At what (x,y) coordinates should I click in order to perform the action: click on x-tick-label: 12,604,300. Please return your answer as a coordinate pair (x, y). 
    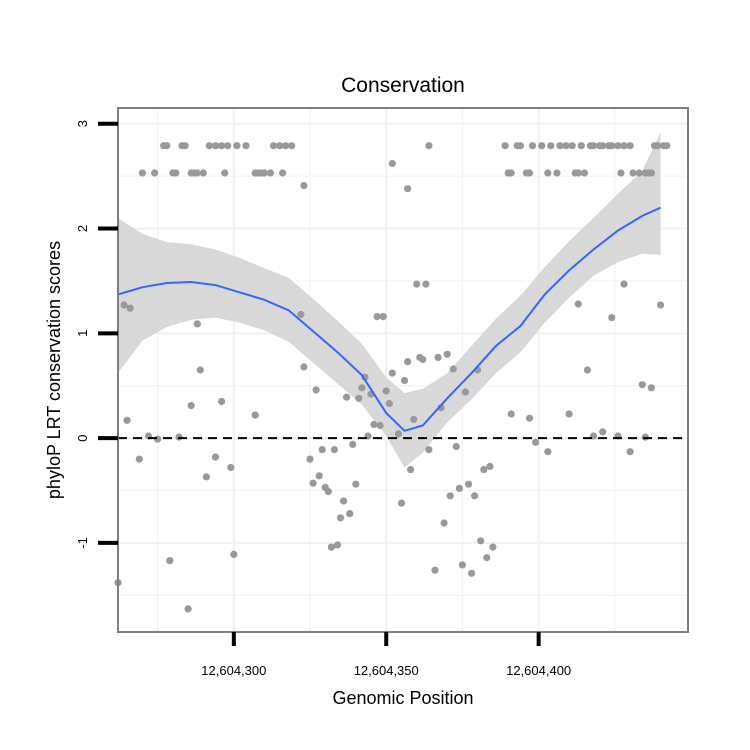
    Looking at the image, I should click on (233, 670).